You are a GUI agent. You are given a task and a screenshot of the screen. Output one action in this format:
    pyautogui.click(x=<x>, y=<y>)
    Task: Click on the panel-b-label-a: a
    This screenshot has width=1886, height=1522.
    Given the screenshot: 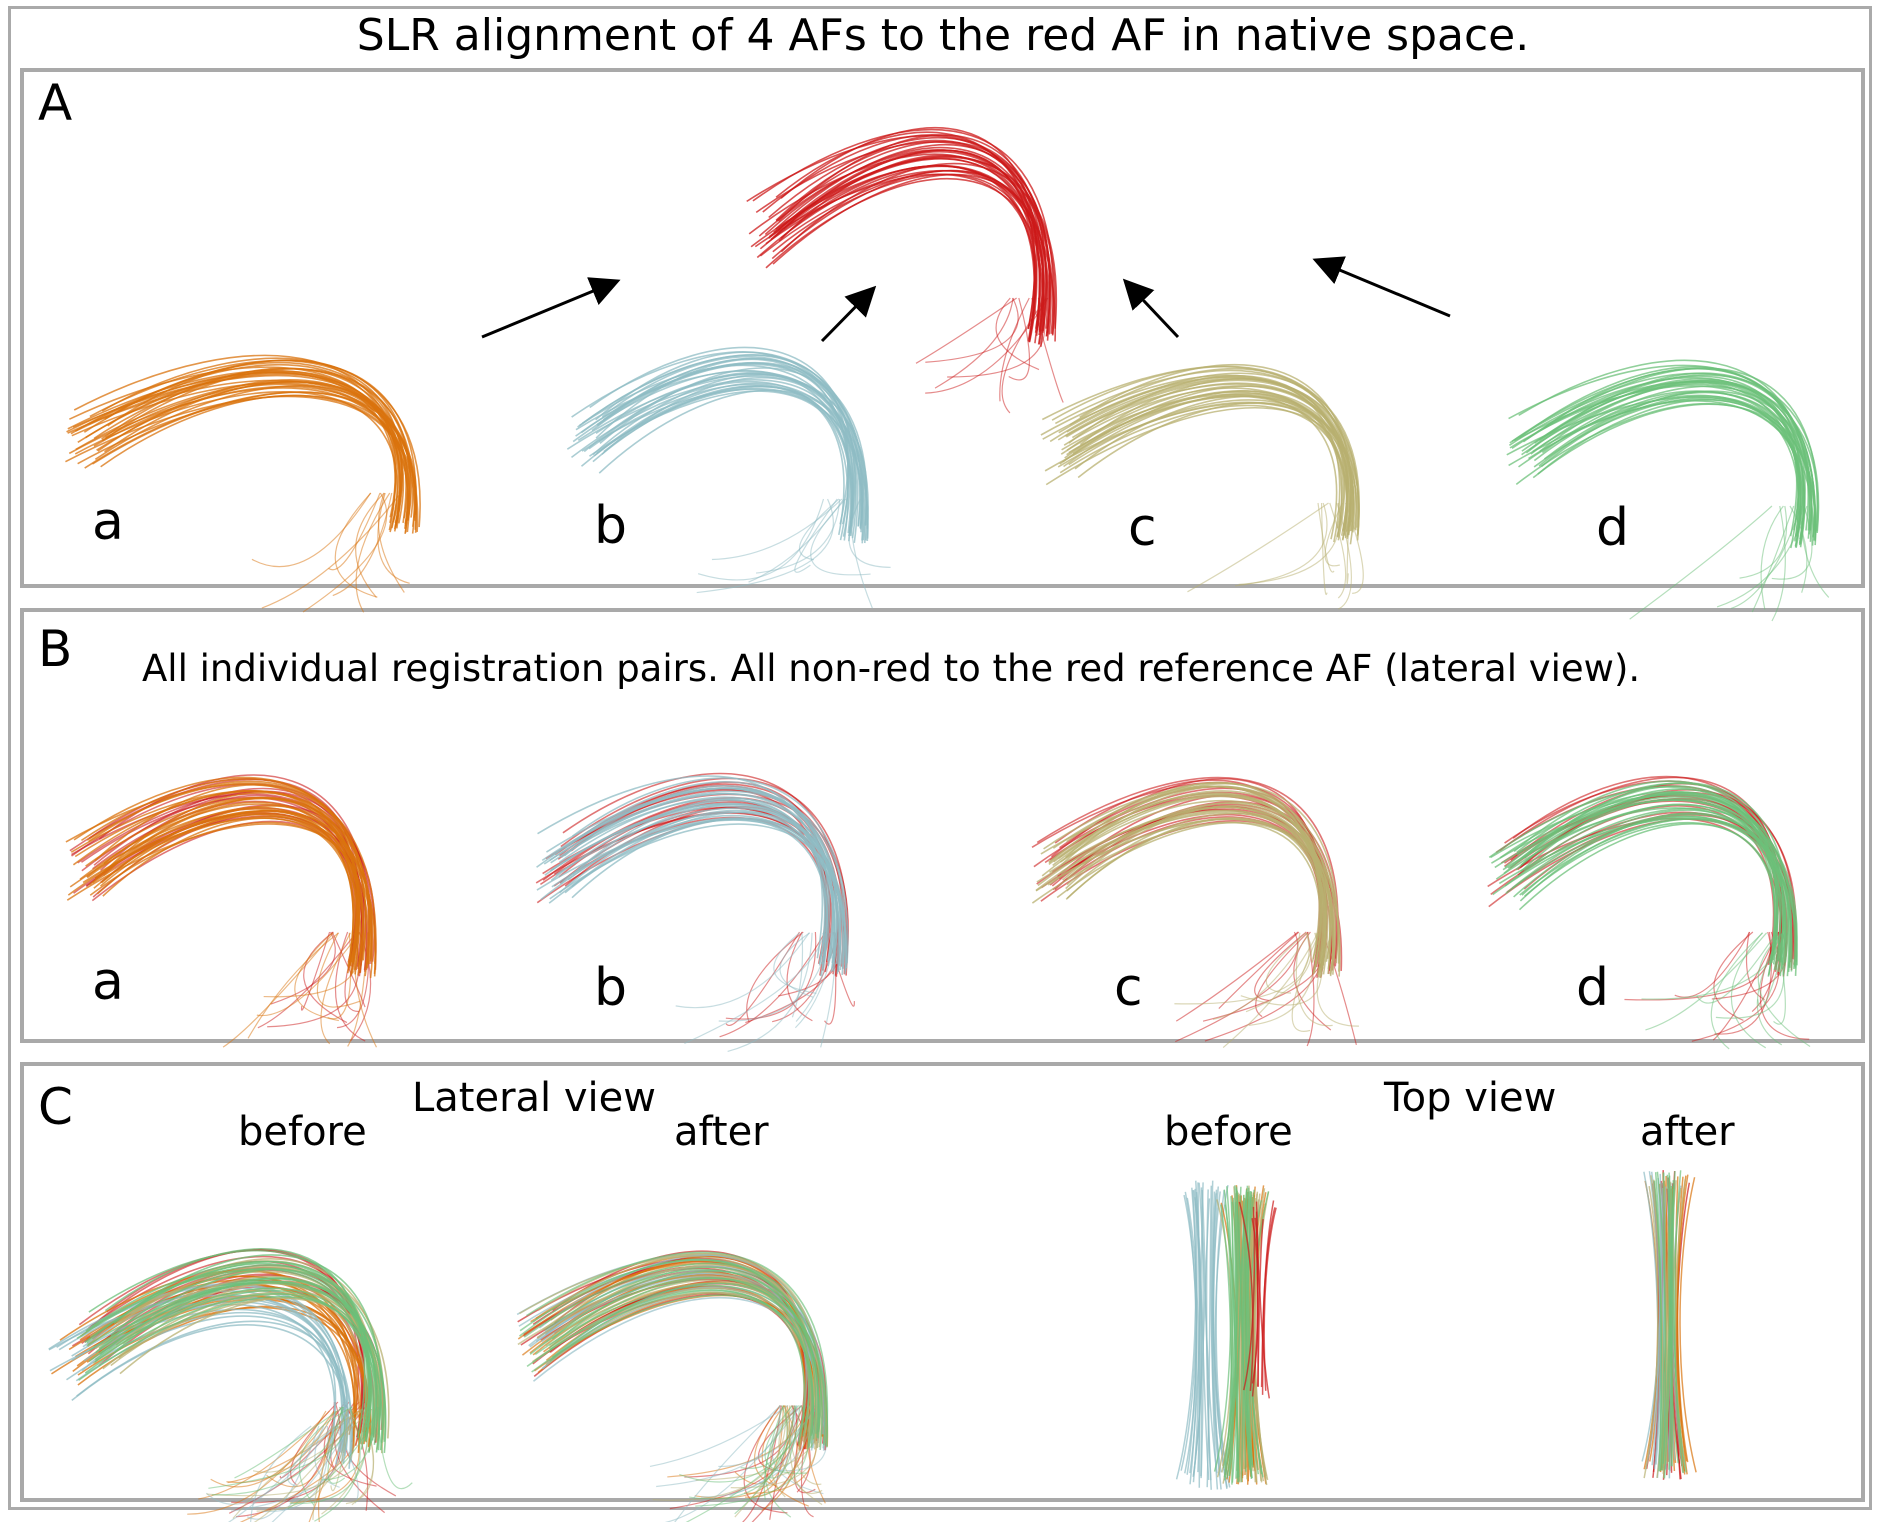 What is the action you would take?
    pyautogui.click(x=108, y=982)
    